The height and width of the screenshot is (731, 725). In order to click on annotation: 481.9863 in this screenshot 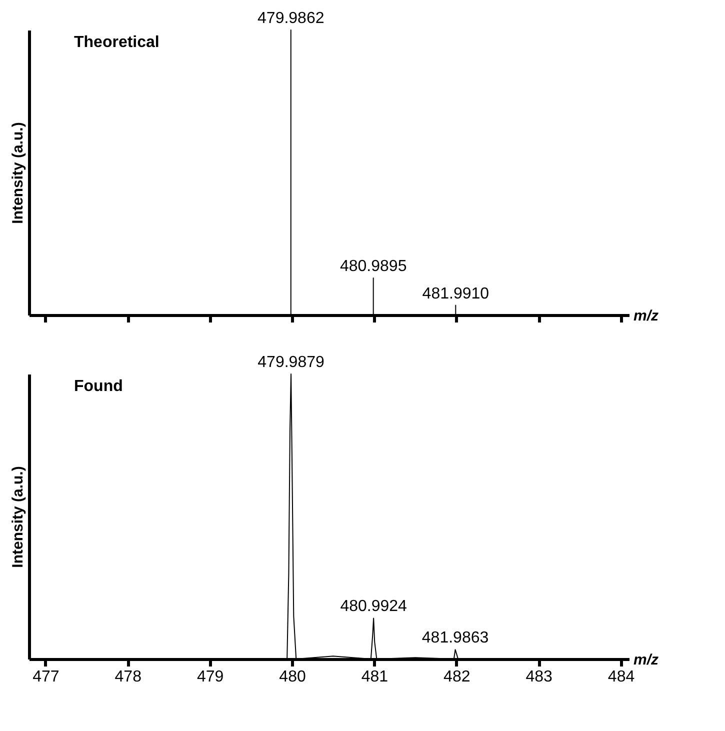, I will do `click(455, 638)`.